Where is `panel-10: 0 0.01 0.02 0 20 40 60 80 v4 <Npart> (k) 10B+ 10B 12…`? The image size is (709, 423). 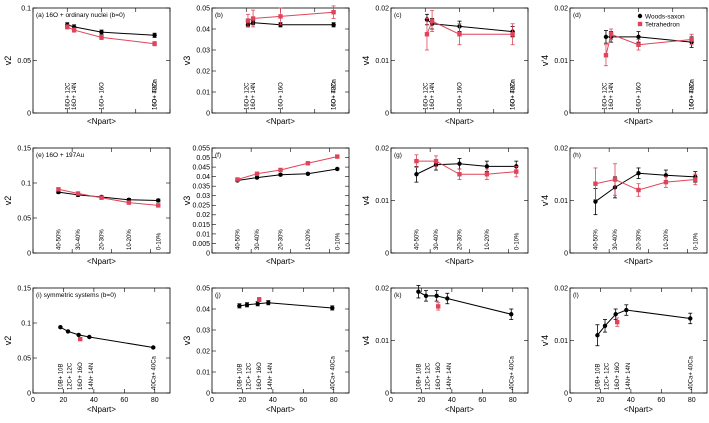
panel-10: 0 0.01 0.02 0 20 40 60 80 v4 <Npart> (k) 10B+ 10B 12… is located at coordinates (445, 349).